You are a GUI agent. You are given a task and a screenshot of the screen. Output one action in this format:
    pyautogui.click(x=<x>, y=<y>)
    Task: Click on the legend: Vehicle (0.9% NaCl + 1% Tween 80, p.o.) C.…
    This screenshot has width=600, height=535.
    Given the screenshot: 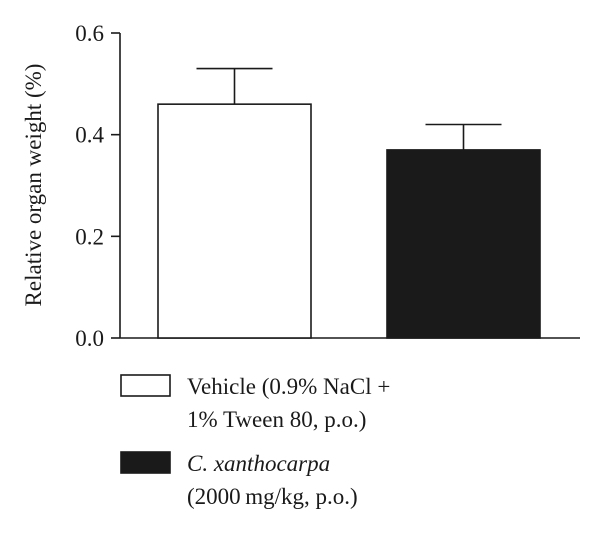 What is the action you would take?
    pyautogui.click(x=255, y=441)
    